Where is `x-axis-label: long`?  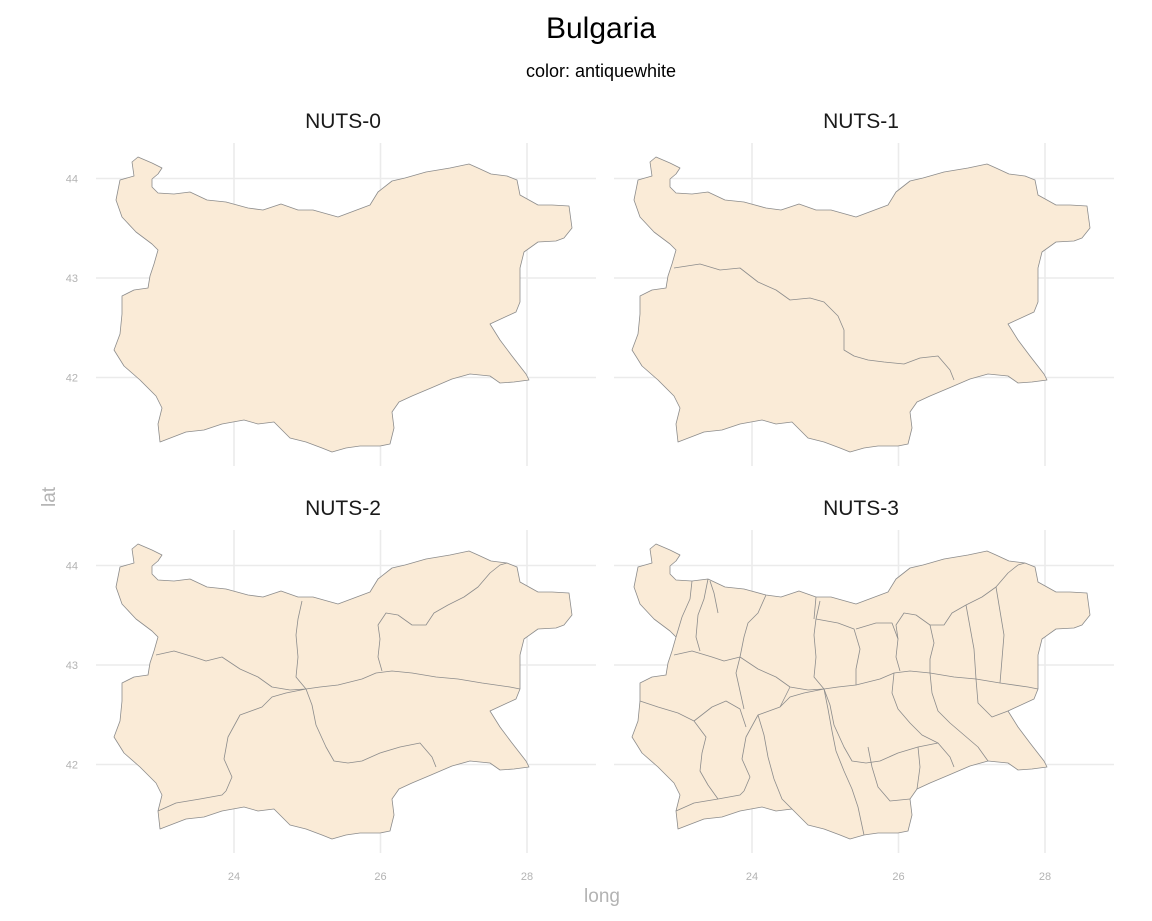
x-axis-label: long is located at coordinates (602, 896).